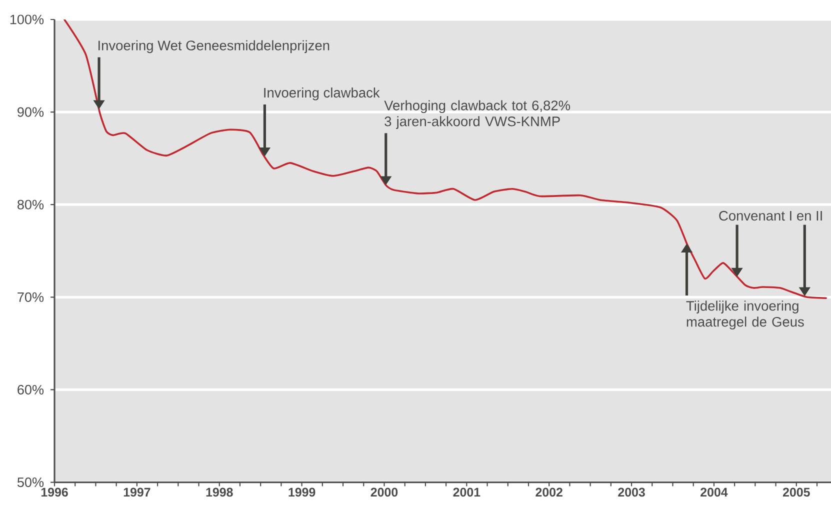  Describe the element at coordinates (27, 19) in the screenshot. I see `y-tick-label: 100%` at that location.